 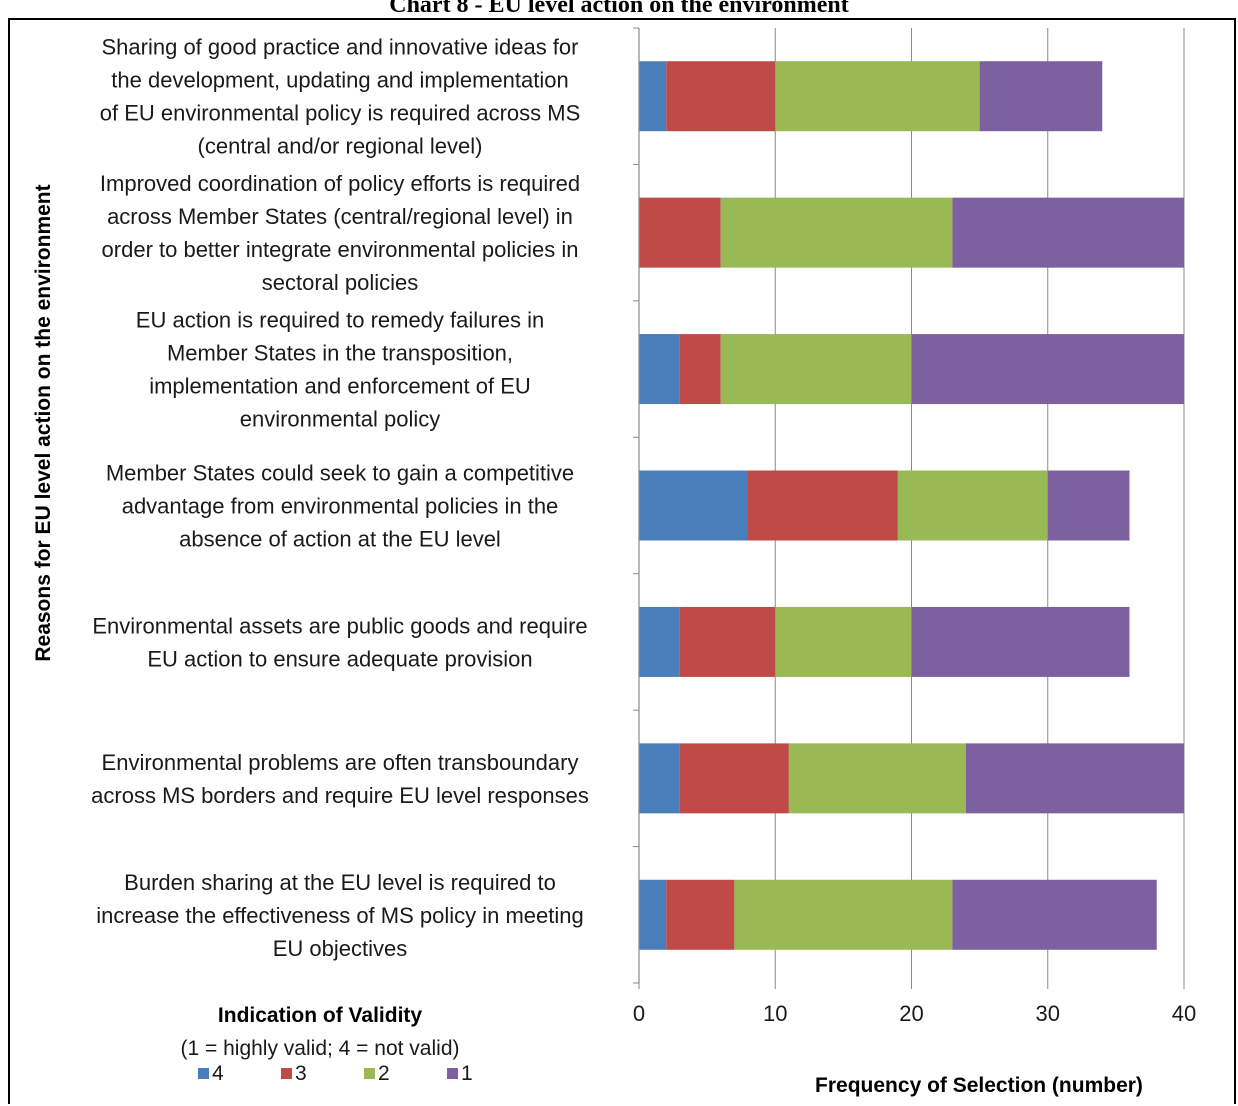 What do you see at coordinates (218, 1073) in the screenshot?
I see `legend-label-4: 4` at bounding box center [218, 1073].